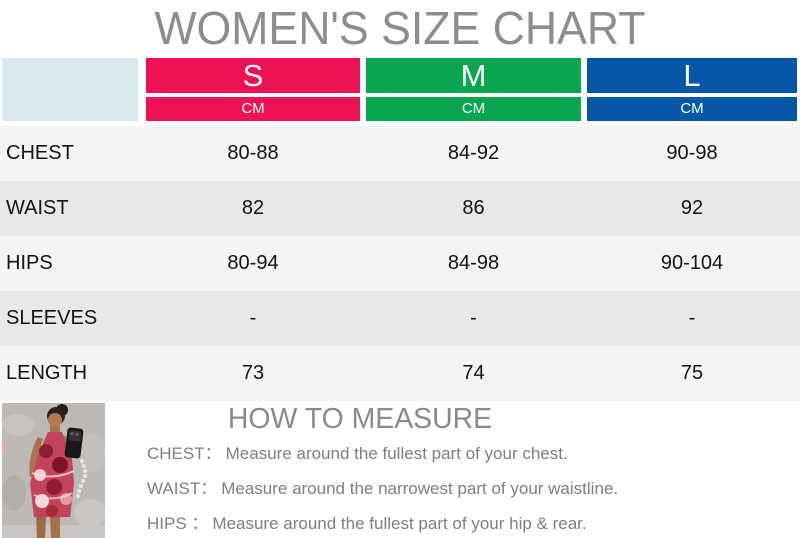  What do you see at coordinates (400, 208) in the screenshot?
I see `table-row-waist: WAIST 82 86 92` at bounding box center [400, 208].